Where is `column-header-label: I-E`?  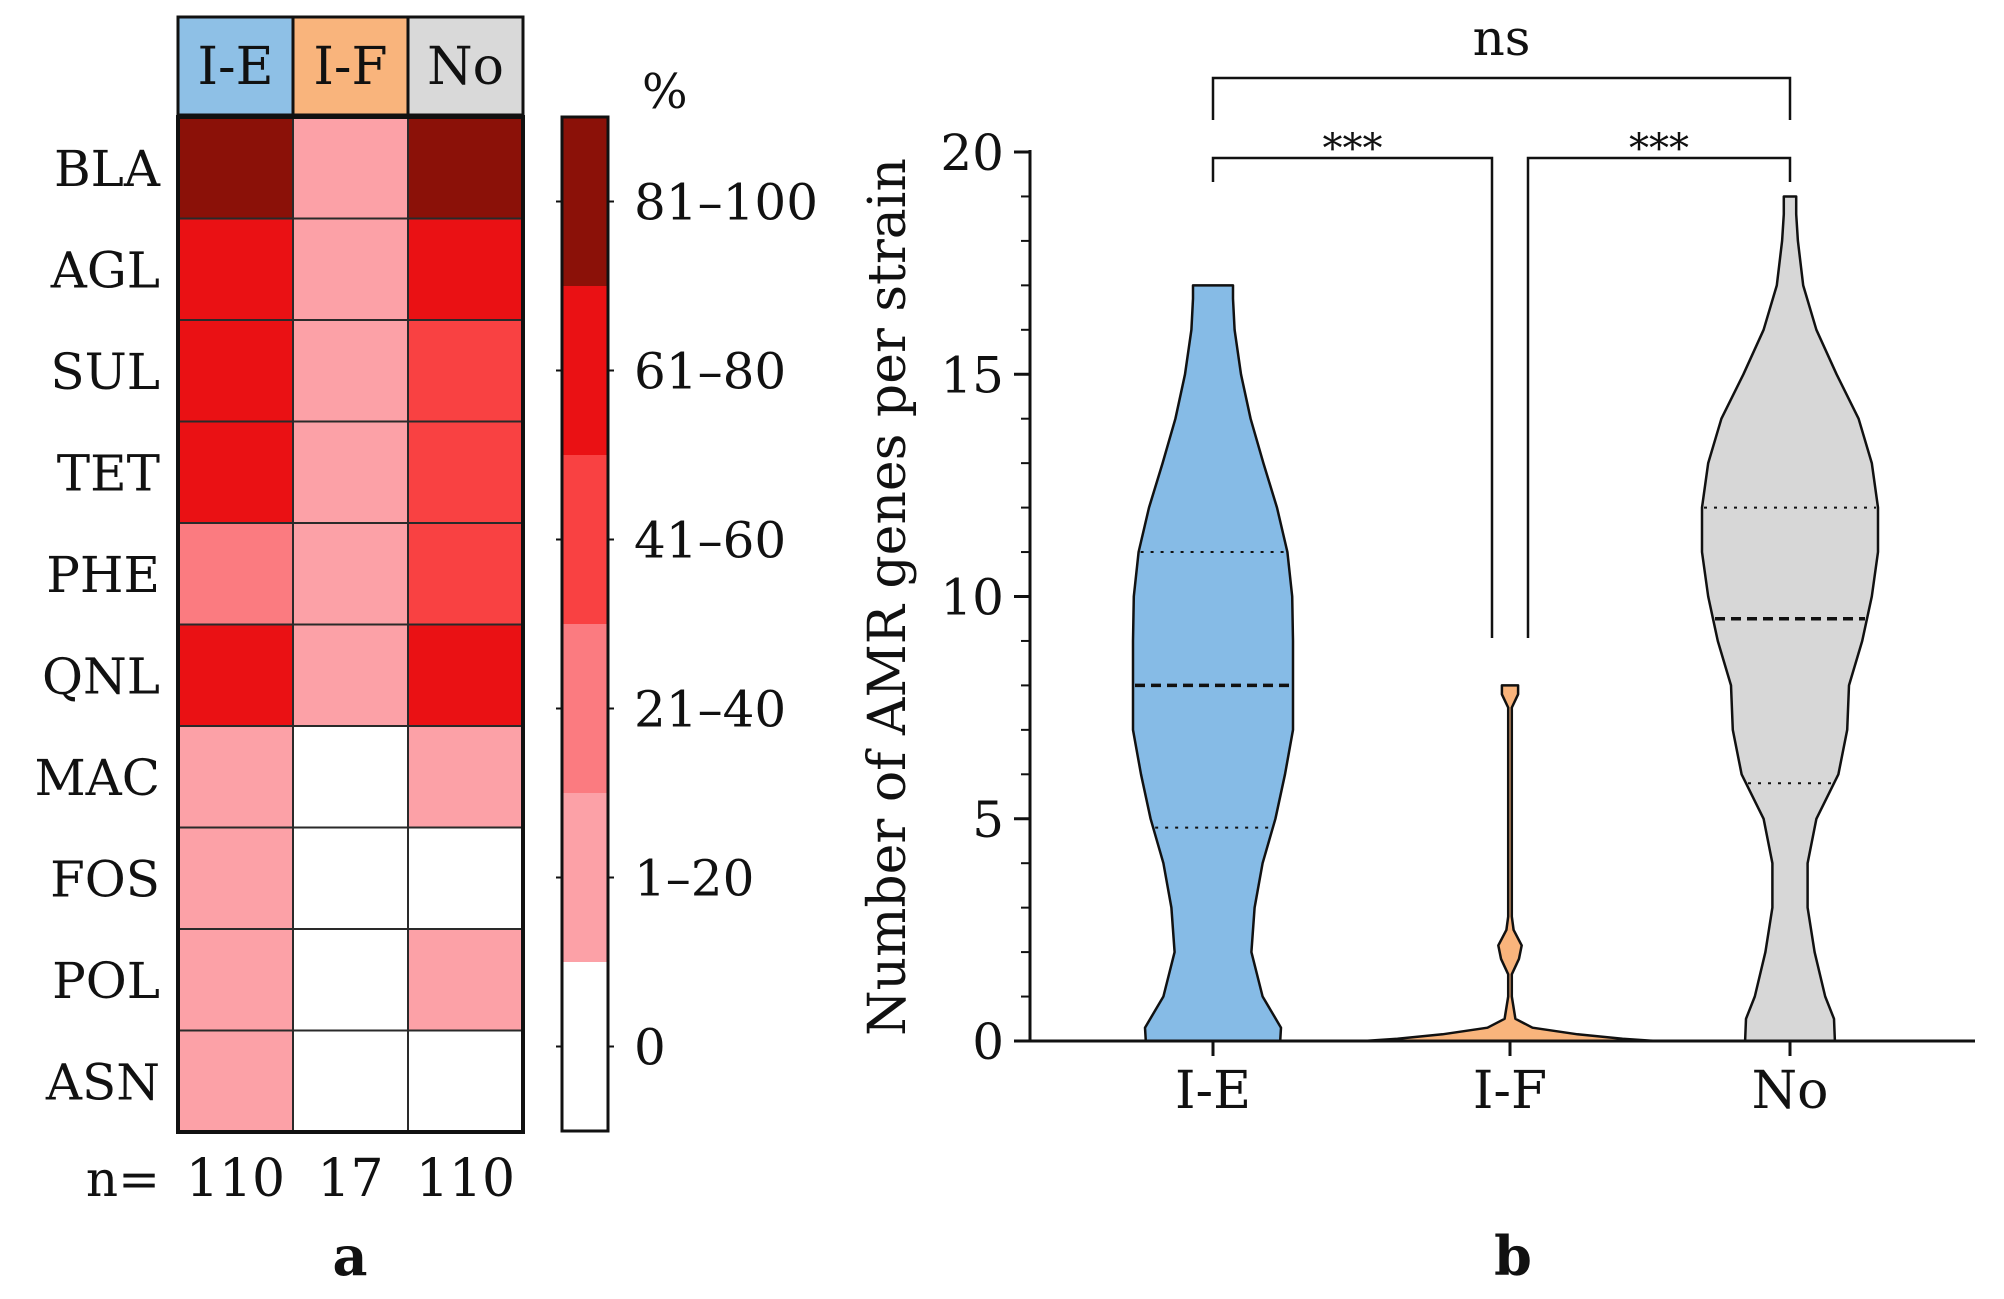
column-header-label: I-E is located at coordinates (235, 67).